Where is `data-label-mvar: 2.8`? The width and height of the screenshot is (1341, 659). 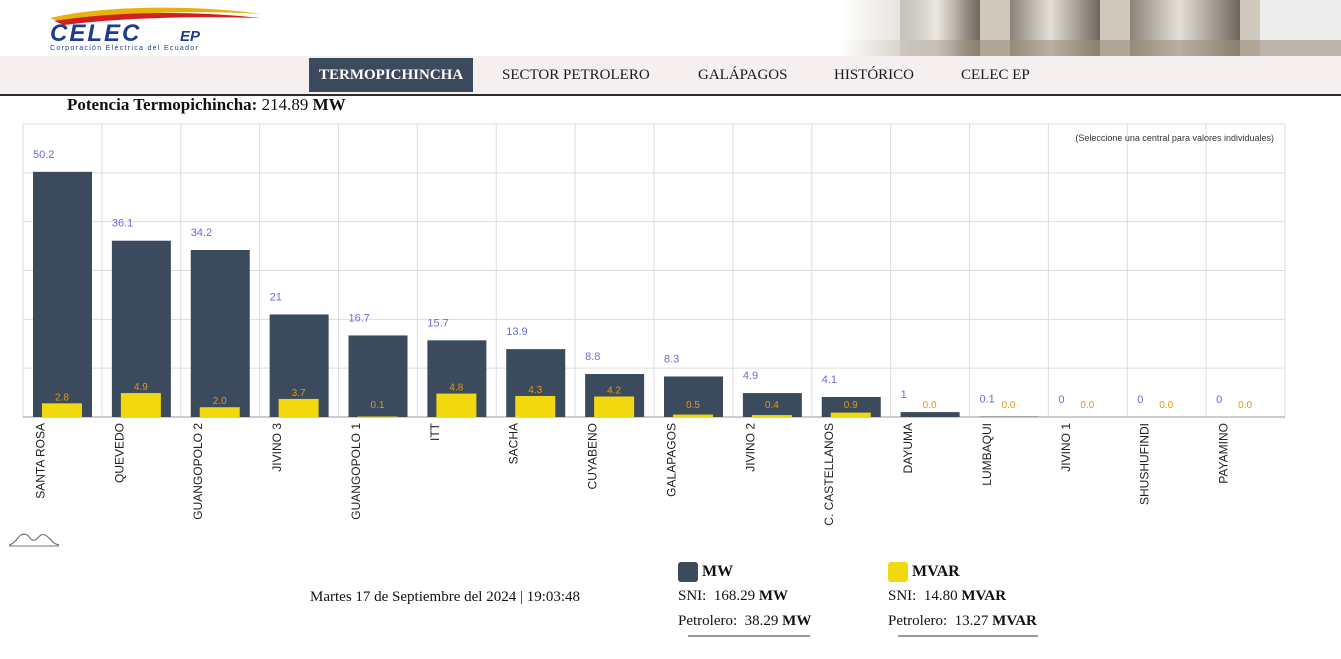
data-label-mvar: 2.8 is located at coordinates (62, 397).